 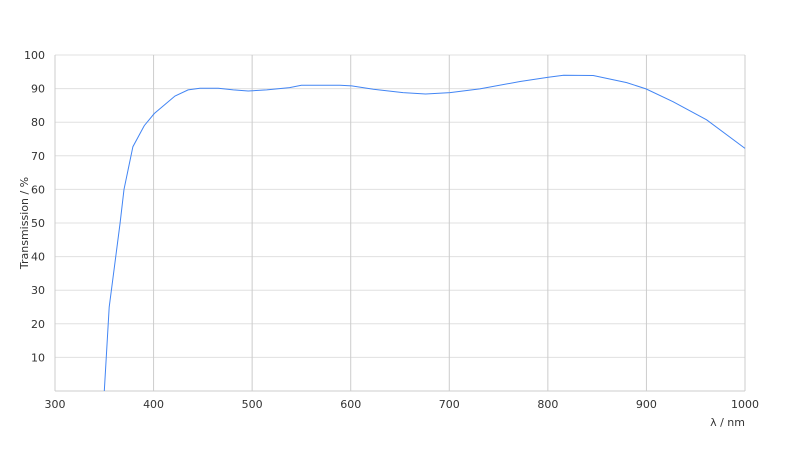 I want to click on x-tick-label: 500, so click(x=252, y=404).